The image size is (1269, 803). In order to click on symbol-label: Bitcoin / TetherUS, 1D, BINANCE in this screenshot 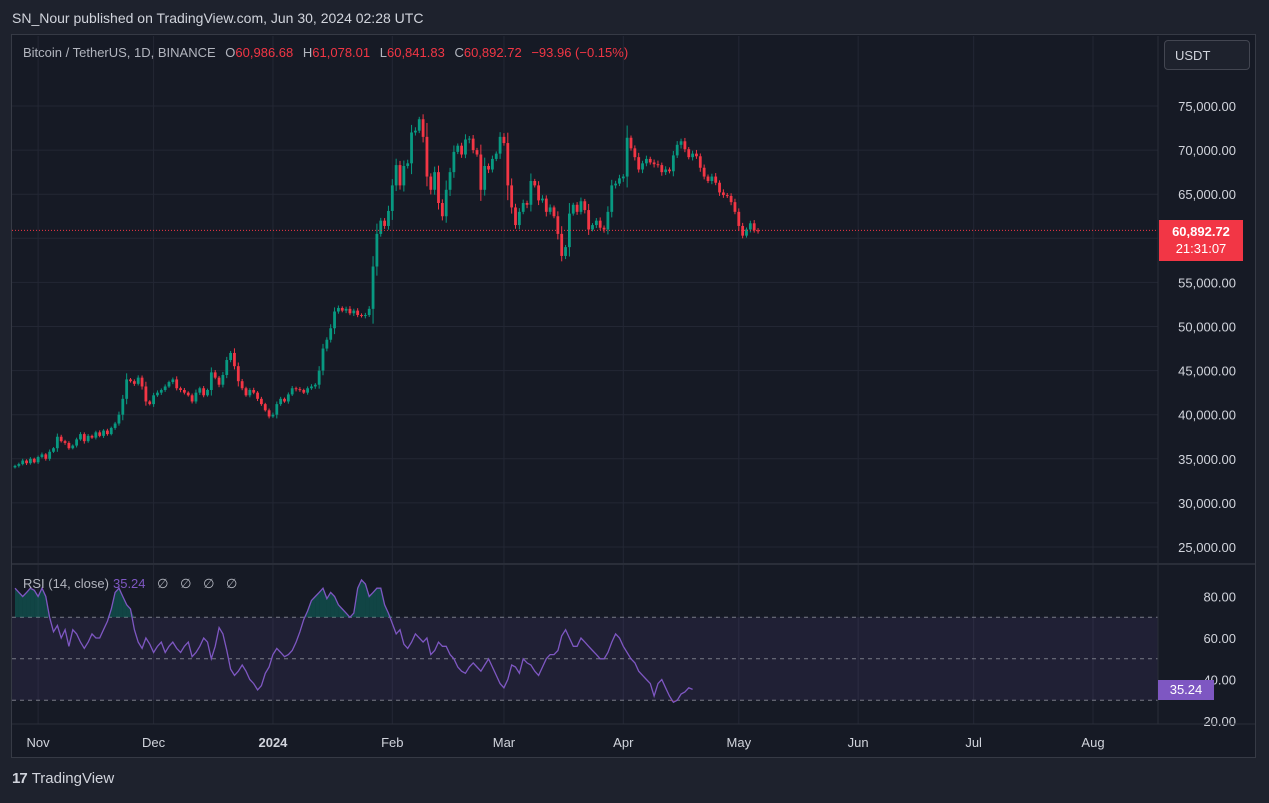, I will do `click(119, 52)`.